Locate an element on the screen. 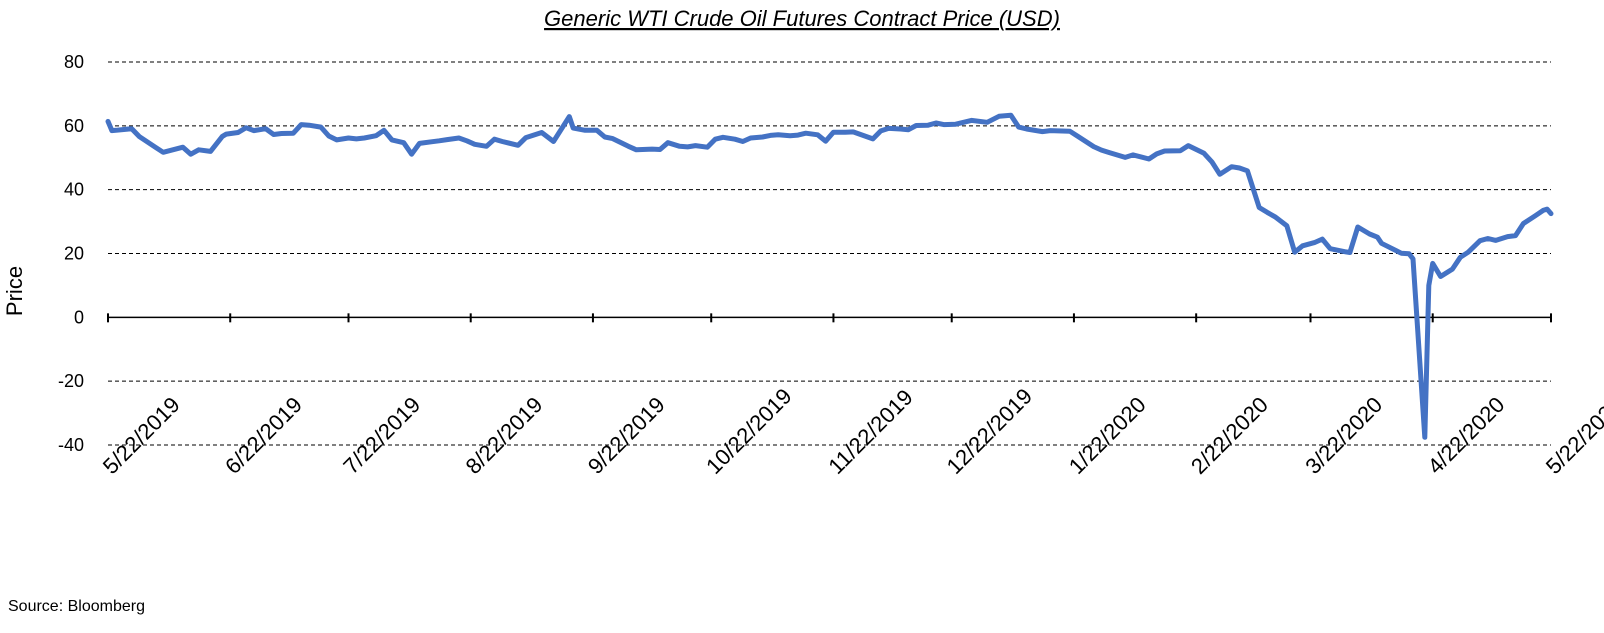 The width and height of the screenshot is (1604, 633). x-tick-label: 10/22/2019 is located at coordinates (749, 431).